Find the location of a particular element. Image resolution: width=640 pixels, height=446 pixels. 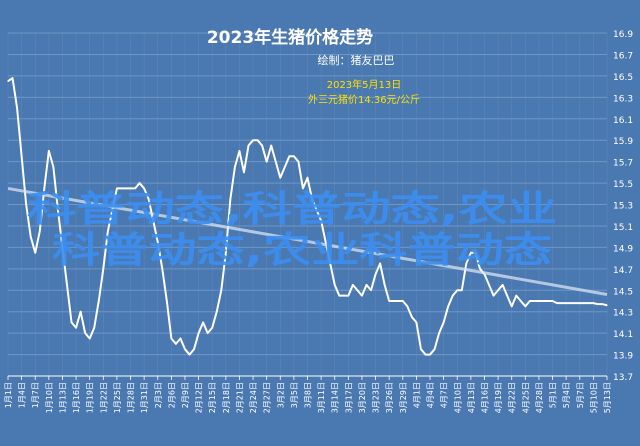

watermark-line-1: 科普动态,科普动态,农业 is located at coordinates (292, 209).